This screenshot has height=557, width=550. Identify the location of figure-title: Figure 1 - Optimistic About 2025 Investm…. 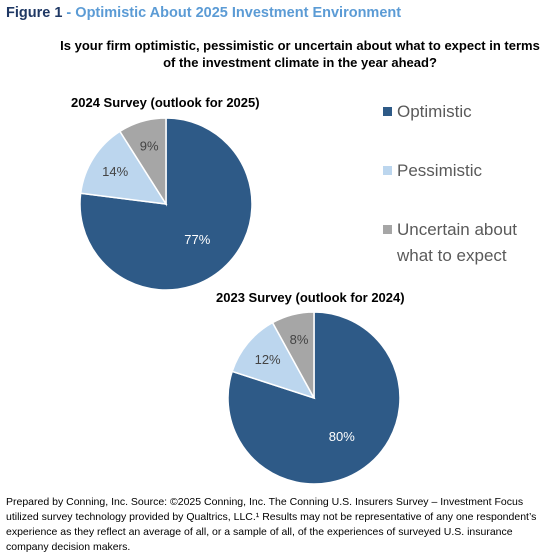
(203, 13).